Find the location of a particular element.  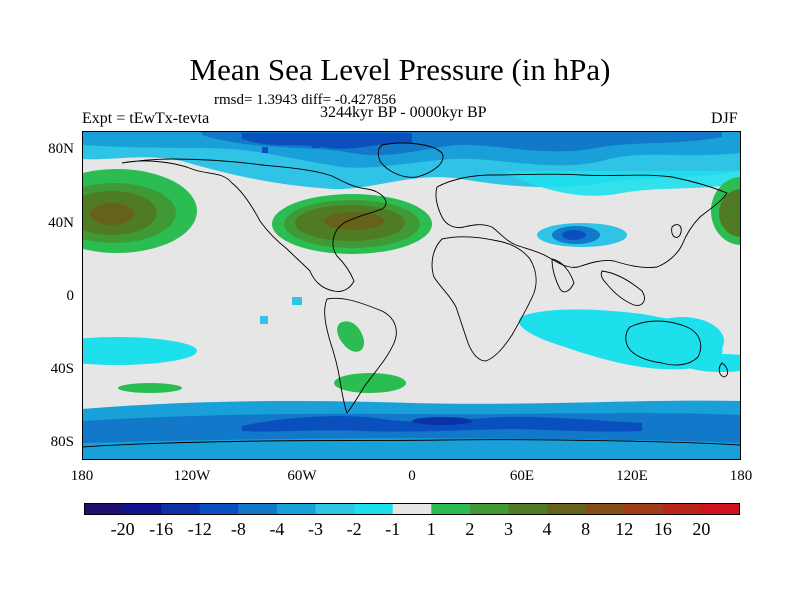

coast-north-america is located at coordinates (254, 225).